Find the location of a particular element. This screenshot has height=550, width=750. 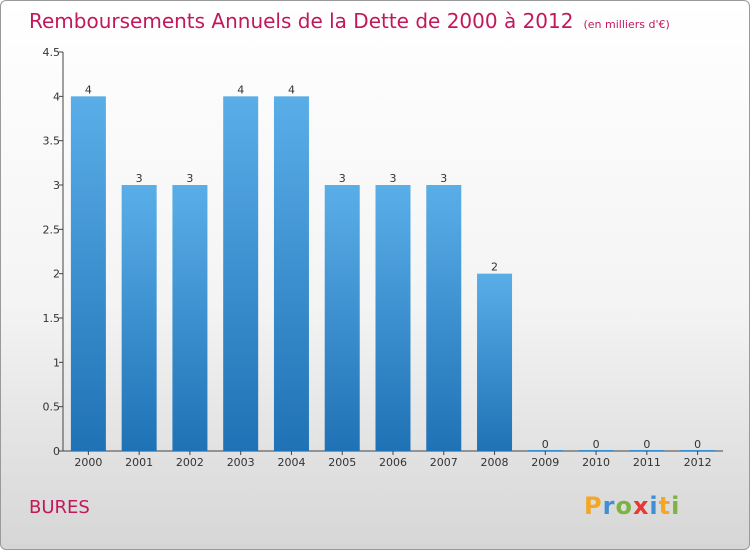

x-tick-label: 2010 is located at coordinates (596, 462).